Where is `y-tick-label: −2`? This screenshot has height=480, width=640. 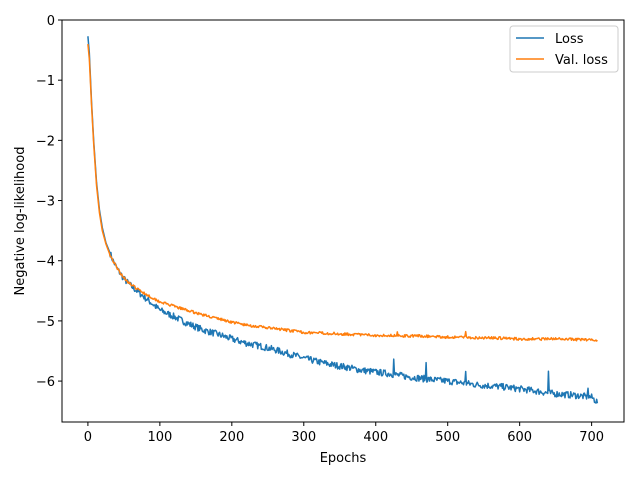 y-tick-label: −2 is located at coordinates (45, 141).